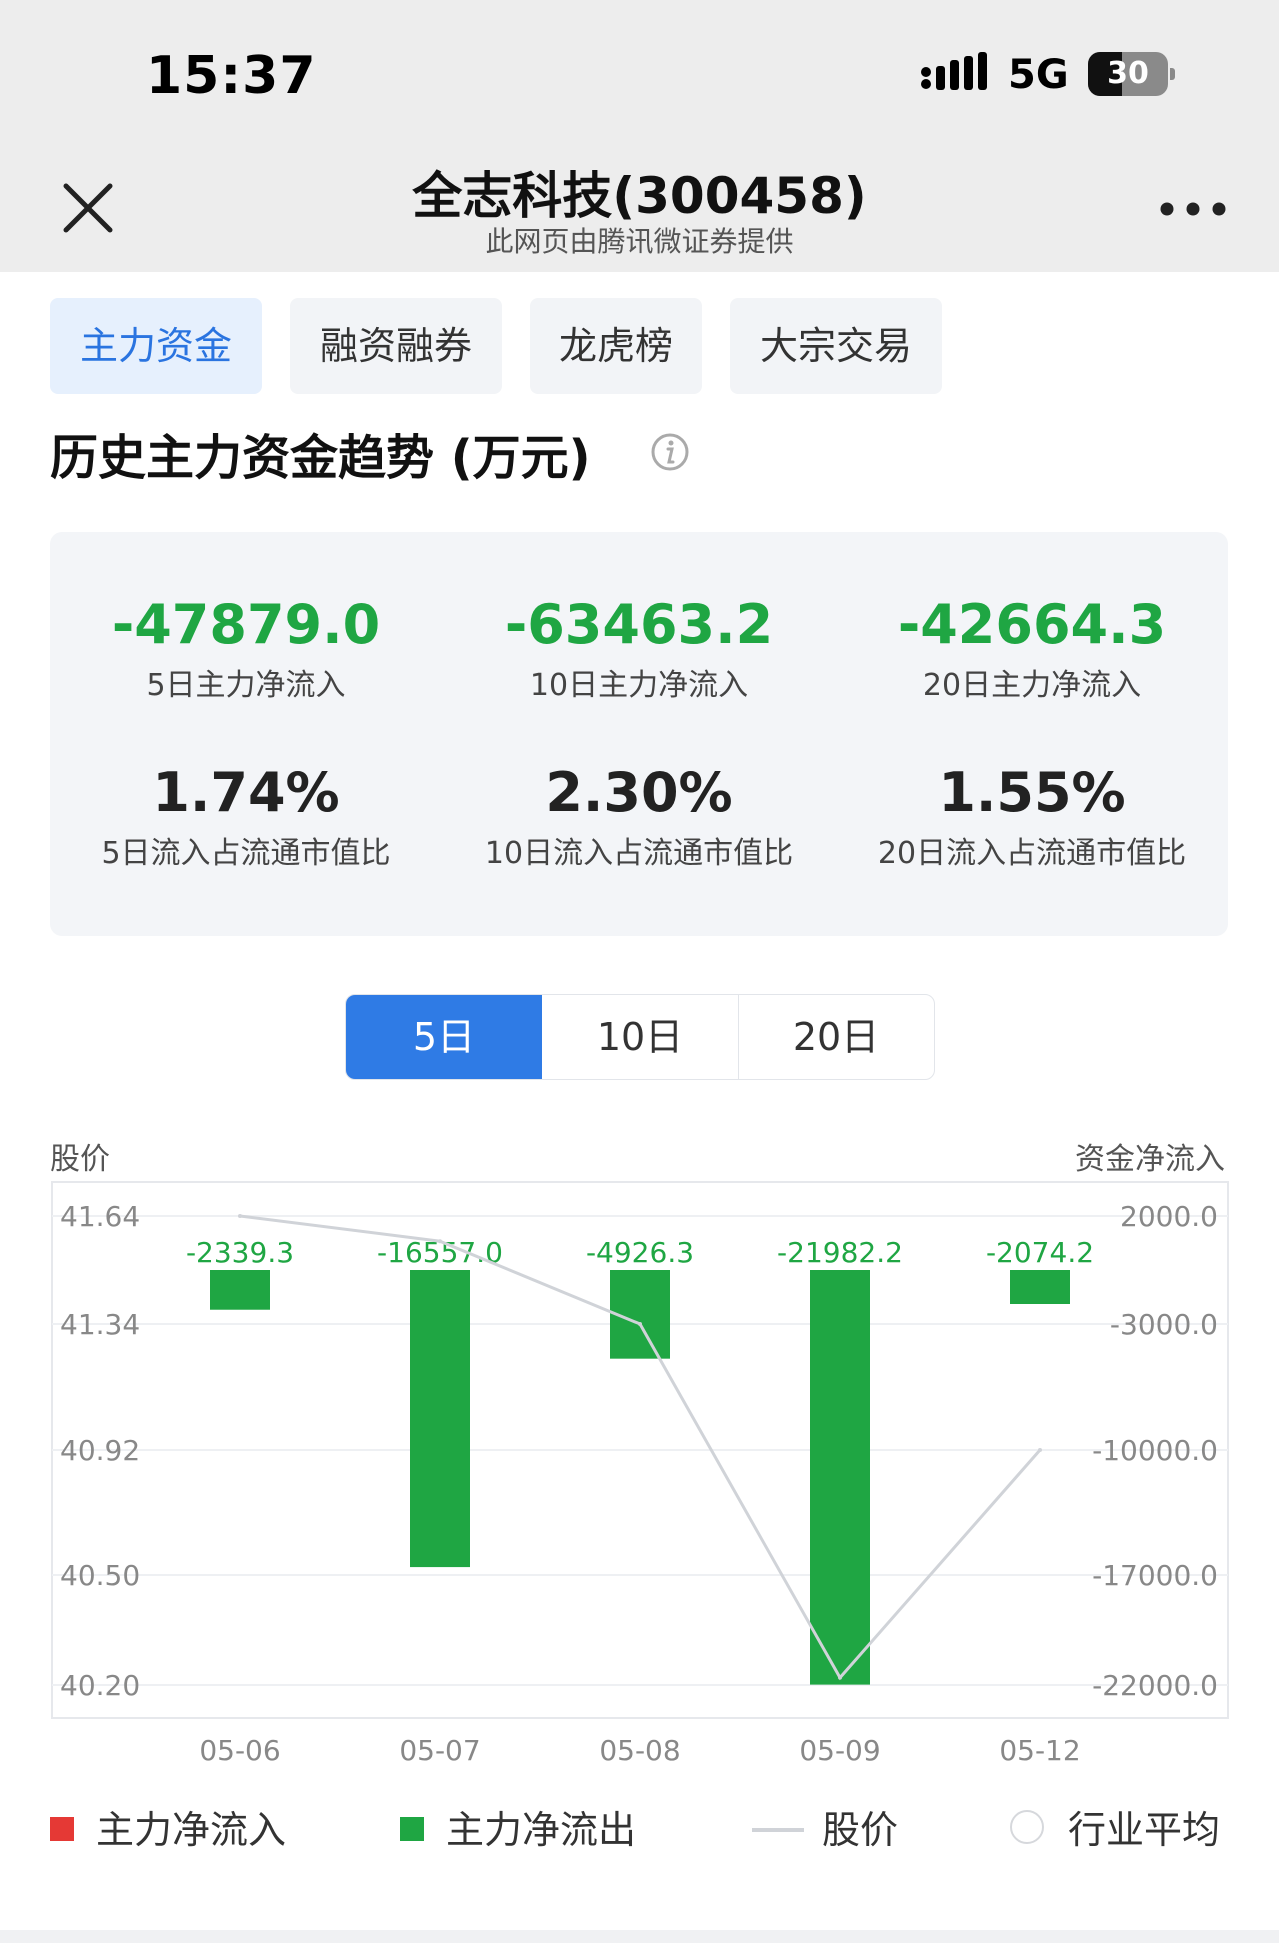  What do you see at coordinates (100, 1450) in the screenshot?
I see `left-axis-tick-label: 40.92` at bounding box center [100, 1450].